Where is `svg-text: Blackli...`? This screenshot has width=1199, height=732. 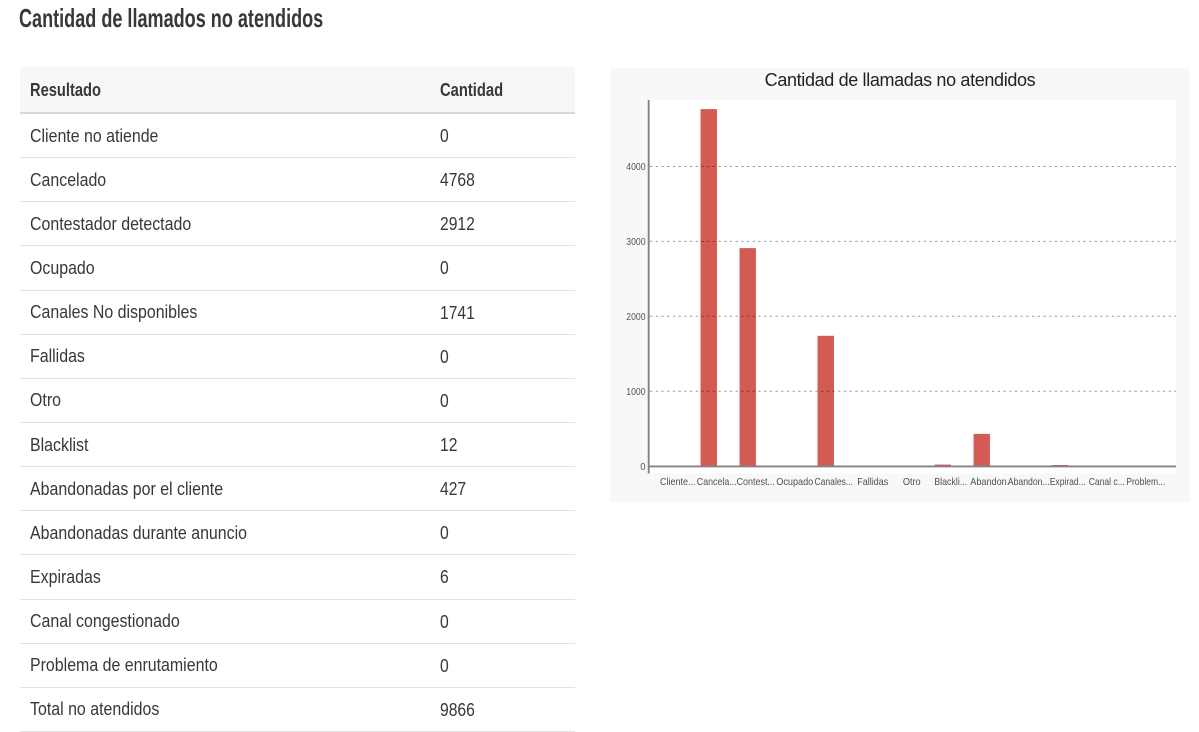 svg-text: Blackli... is located at coordinates (950, 482).